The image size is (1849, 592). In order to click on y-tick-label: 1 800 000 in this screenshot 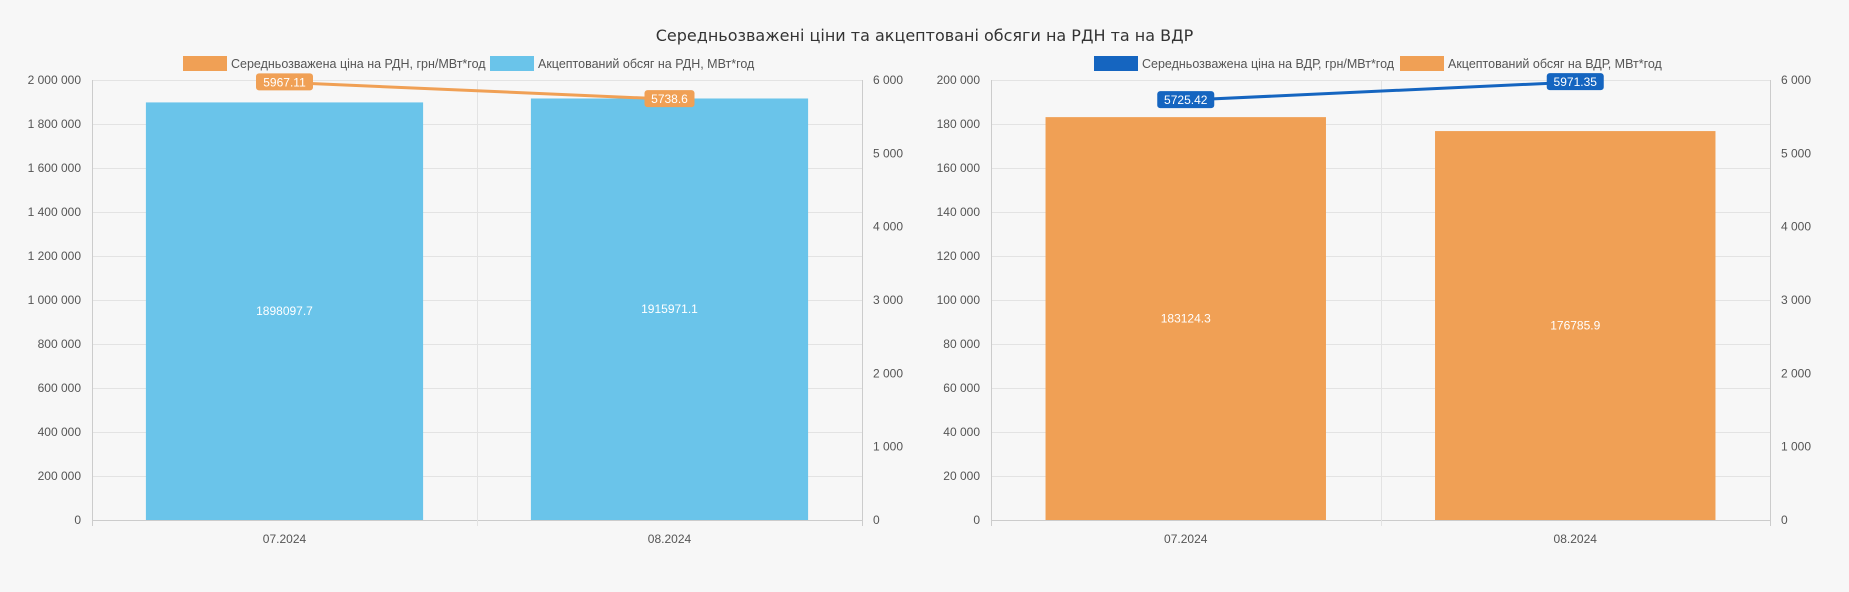, I will do `click(55, 124)`.